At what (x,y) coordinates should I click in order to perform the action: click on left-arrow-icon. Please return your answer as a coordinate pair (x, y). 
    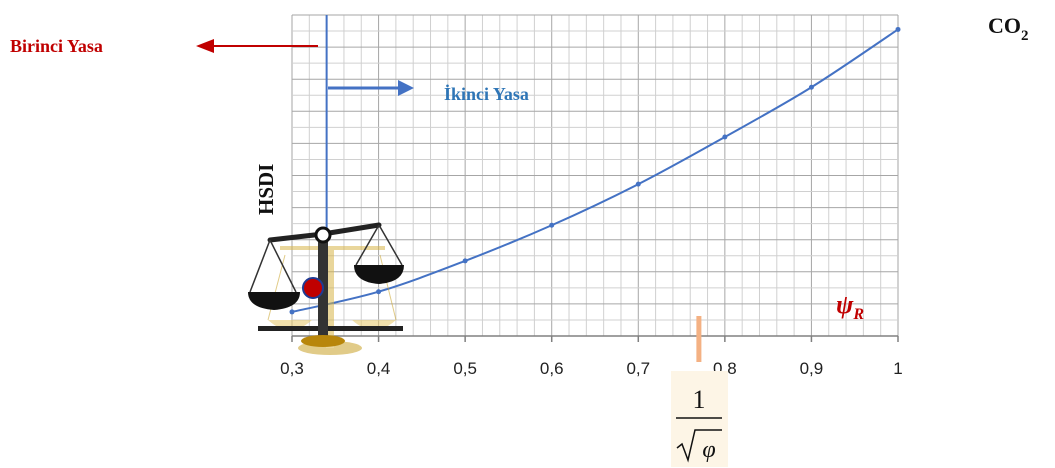
    Looking at the image, I should click on (257, 46).